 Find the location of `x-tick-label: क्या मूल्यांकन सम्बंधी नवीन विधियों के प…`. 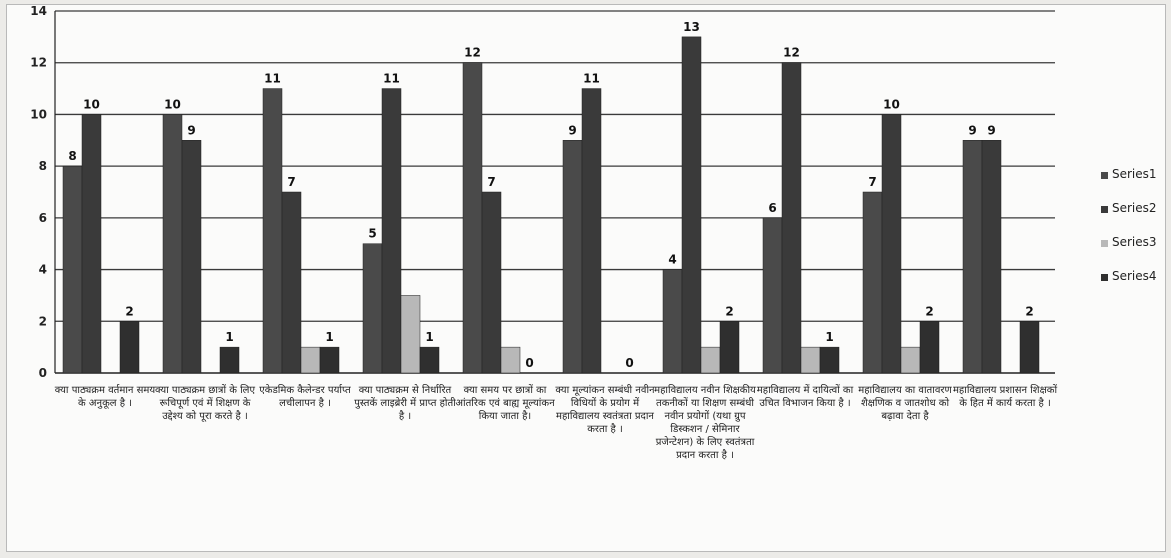

x-tick-label: क्या मूल्यांकन सम्बंधी नवीन विधियों के प… is located at coordinates (605, 410).